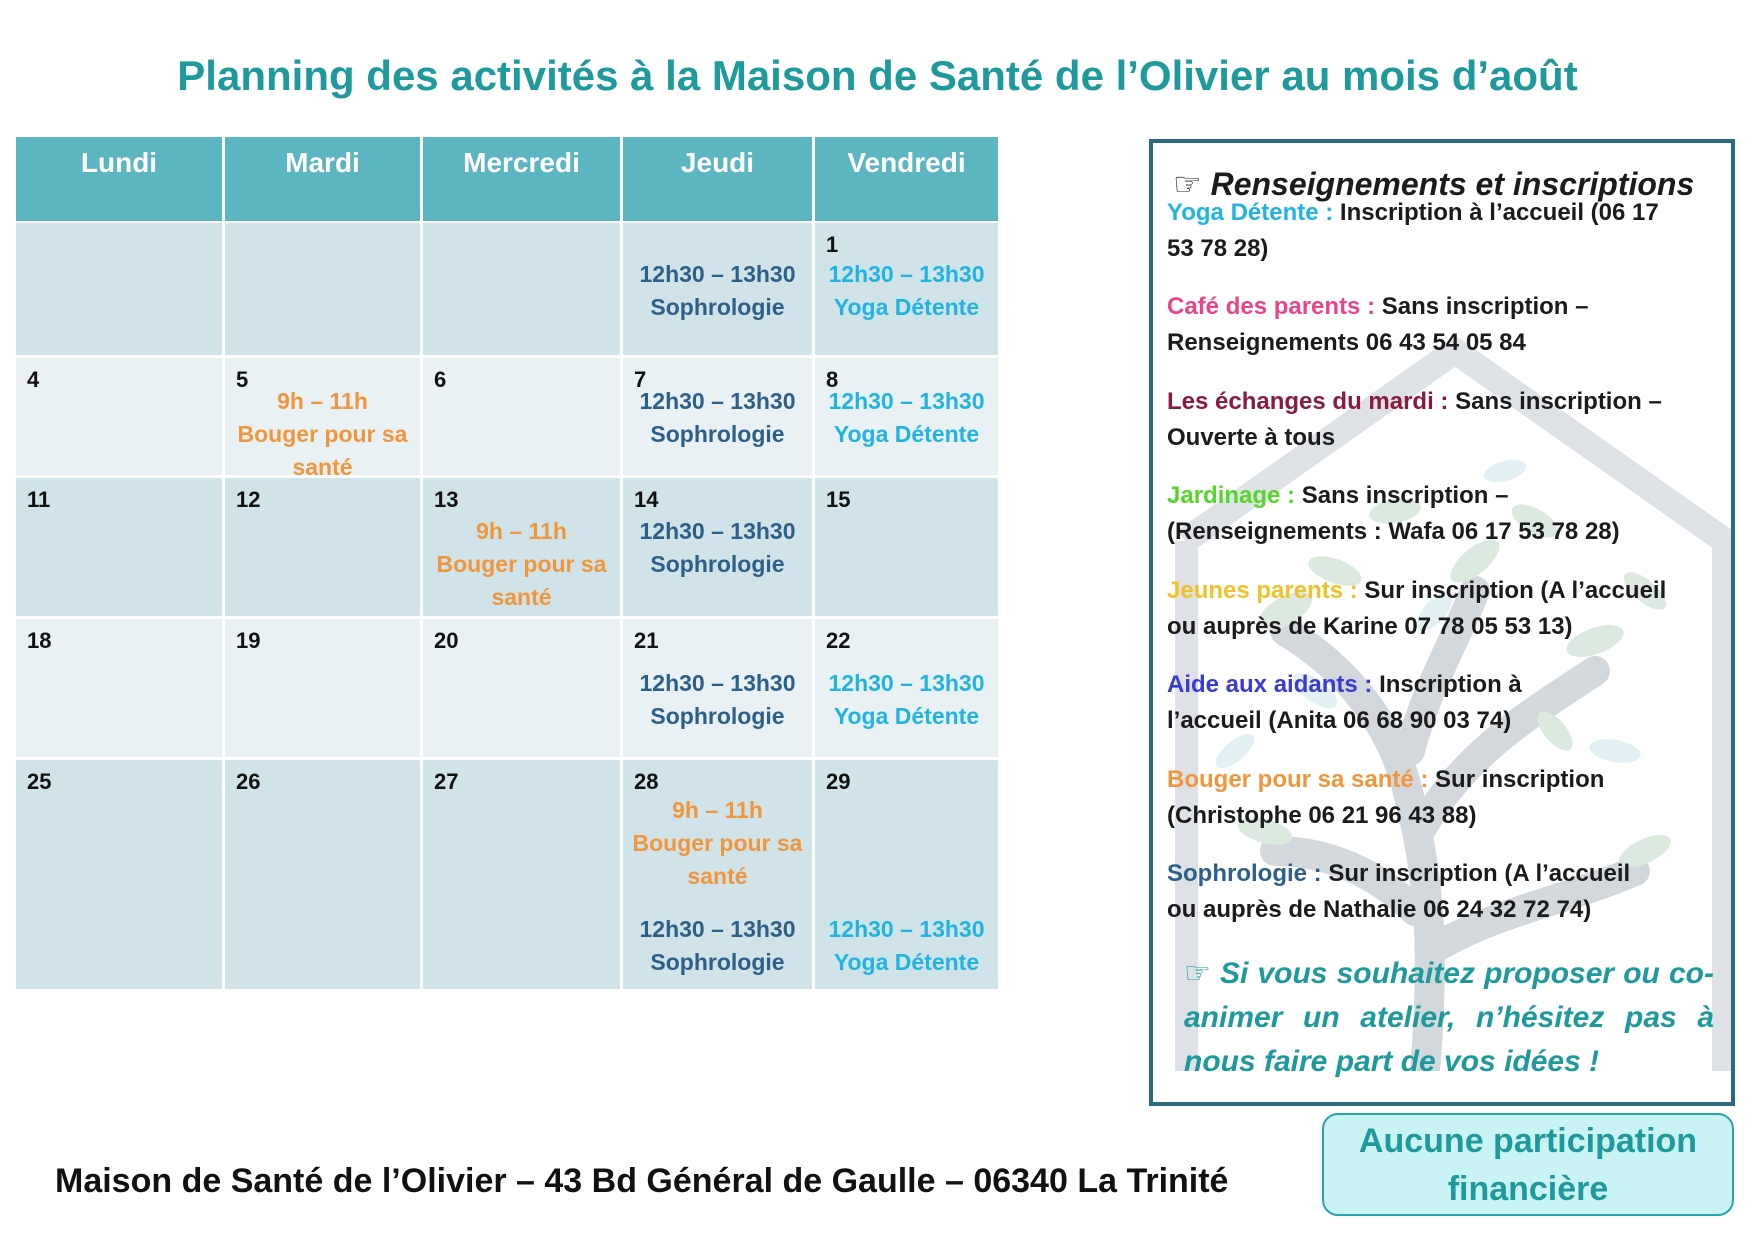 The height and width of the screenshot is (1241, 1755). What do you see at coordinates (248, 781) in the screenshot?
I see `day-number: 26` at bounding box center [248, 781].